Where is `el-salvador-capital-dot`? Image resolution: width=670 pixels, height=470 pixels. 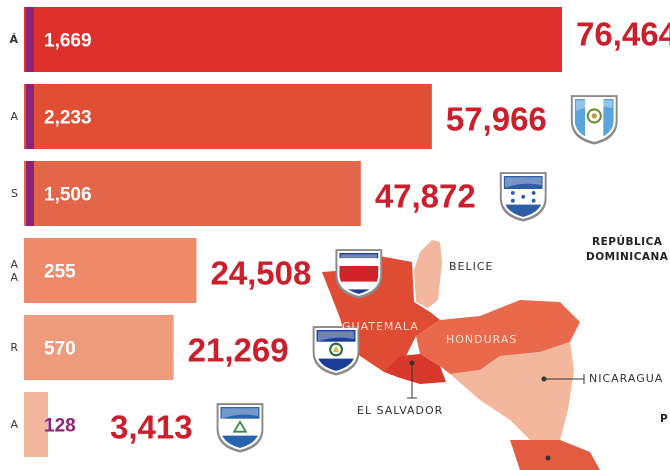 el-salvador-capital-dot is located at coordinates (412, 363).